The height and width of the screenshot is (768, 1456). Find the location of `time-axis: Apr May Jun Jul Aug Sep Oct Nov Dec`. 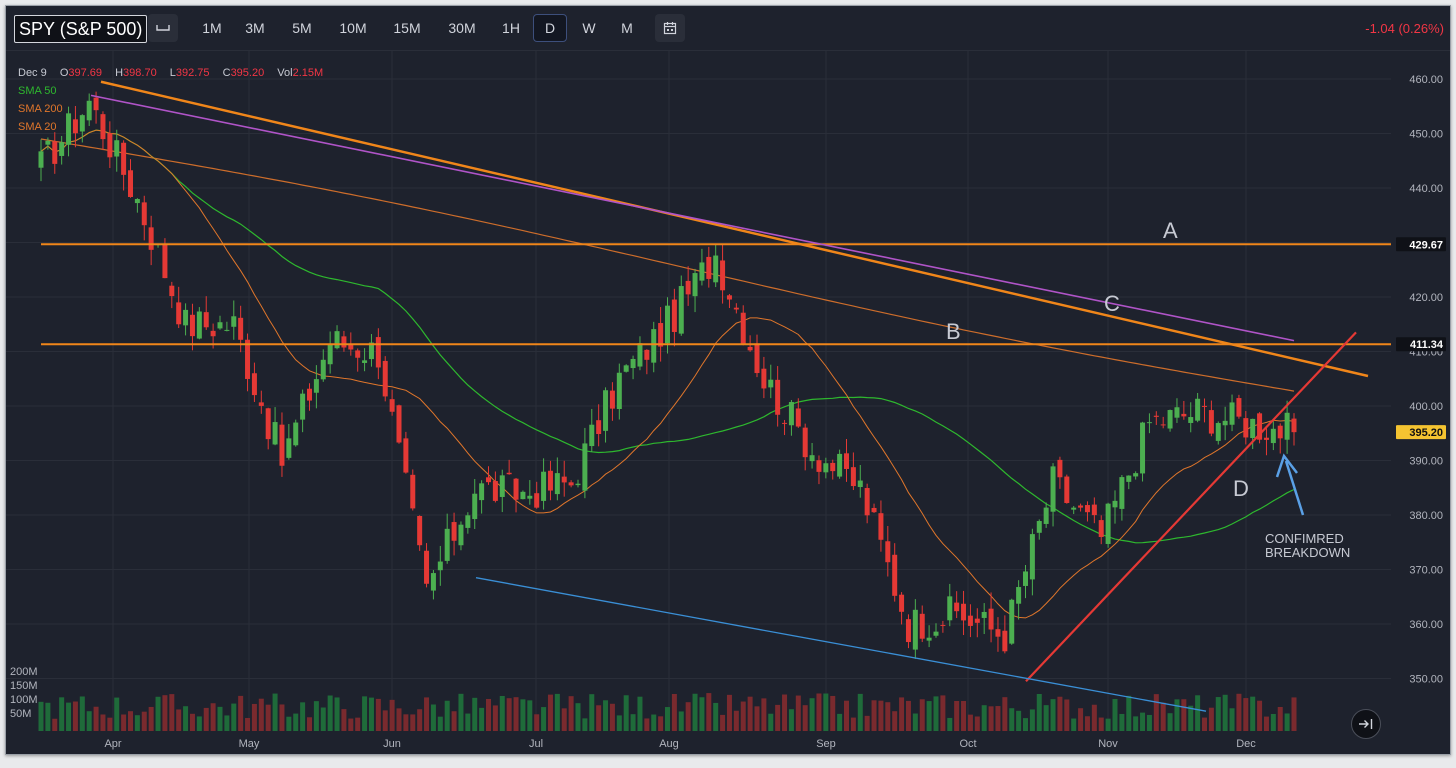

time-axis: Apr May Jun Jul Aug Sep Oct Nov Dec is located at coordinates (680, 744).